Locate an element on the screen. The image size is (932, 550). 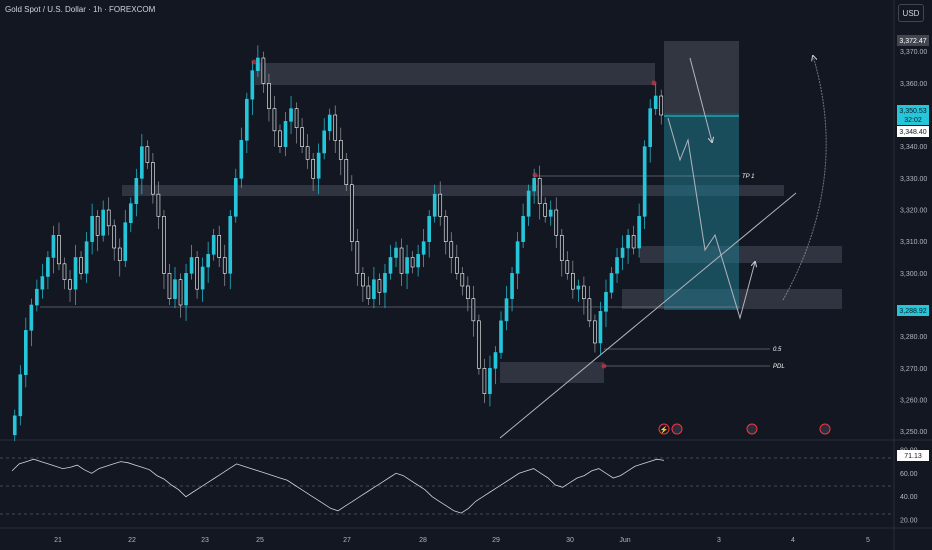
price-tick-label: 3,340.00 is located at coordinates (913, 147).